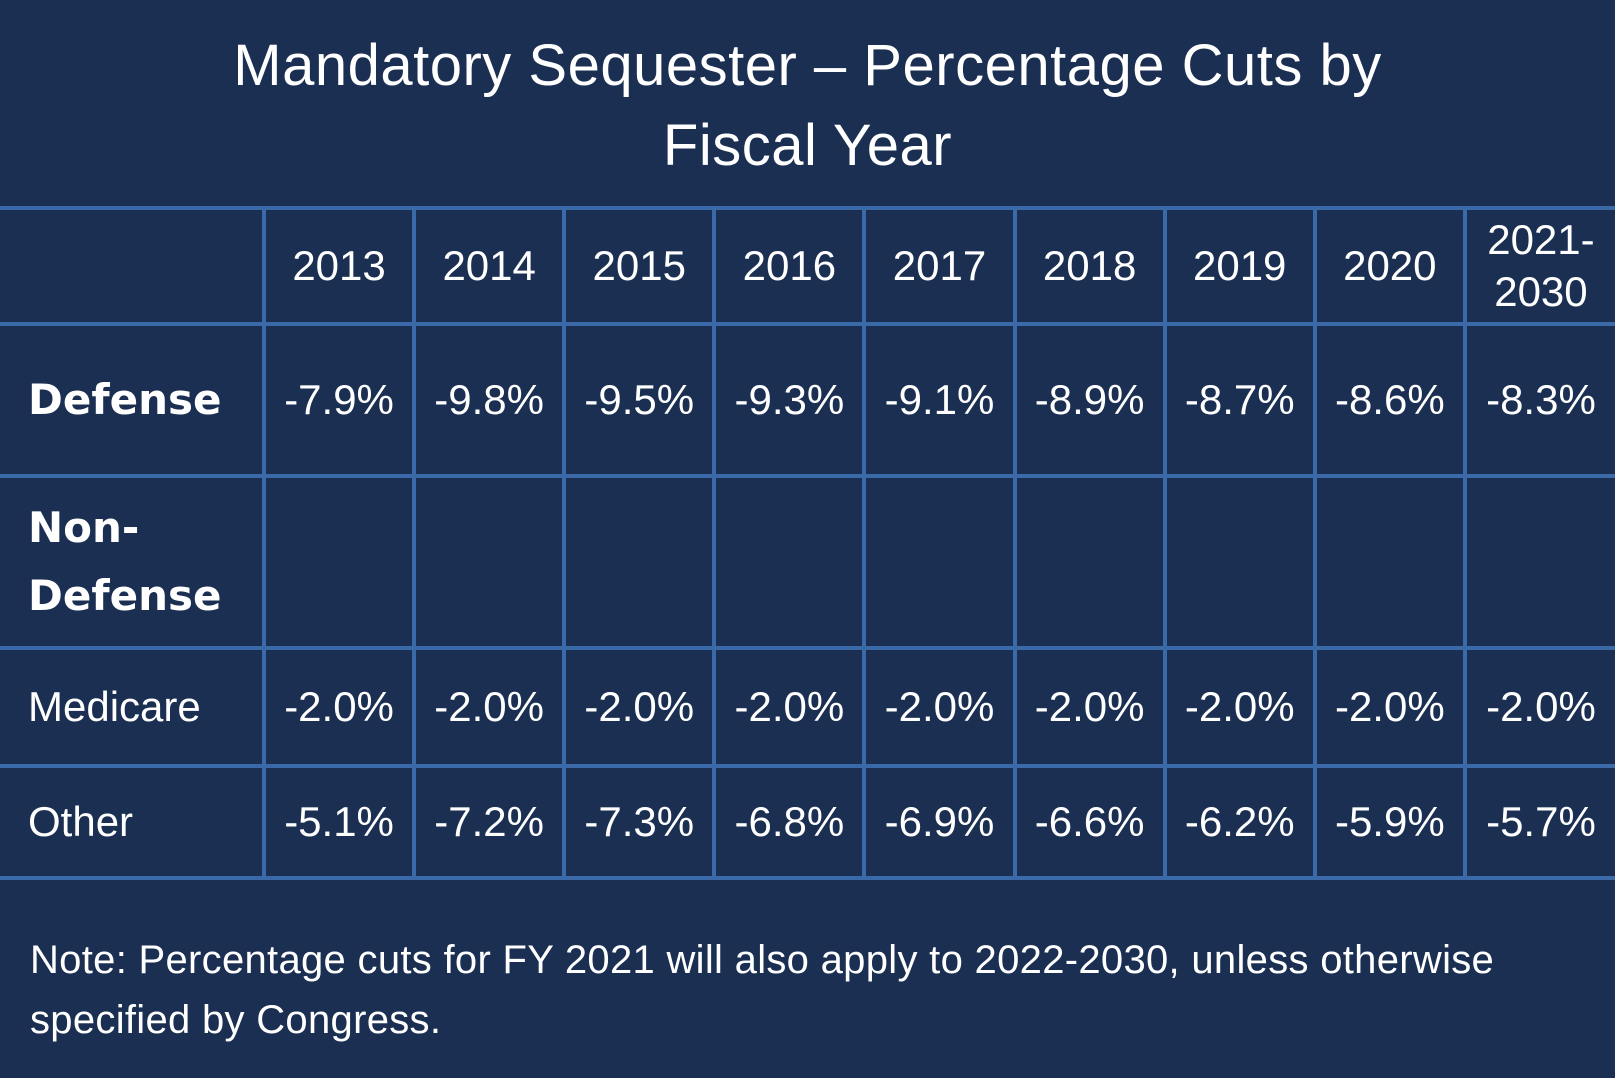 The height and width of the screenshot is (1078, 1615). I want to click on table-cell: -5.7%, so click(1538, 822).